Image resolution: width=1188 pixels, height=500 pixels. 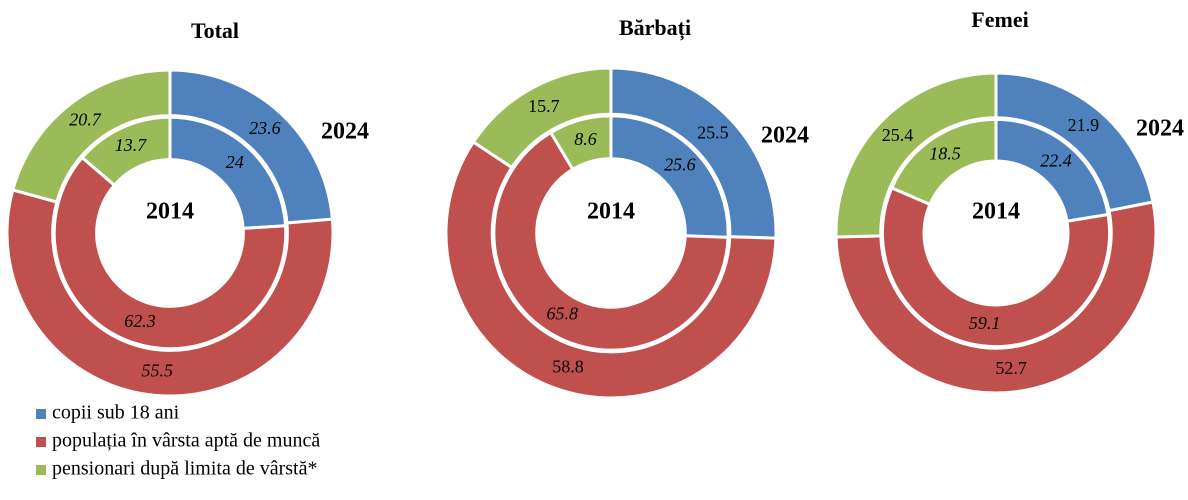 I want to click on chart-title: Bărbați, so click(x=655, y=28).